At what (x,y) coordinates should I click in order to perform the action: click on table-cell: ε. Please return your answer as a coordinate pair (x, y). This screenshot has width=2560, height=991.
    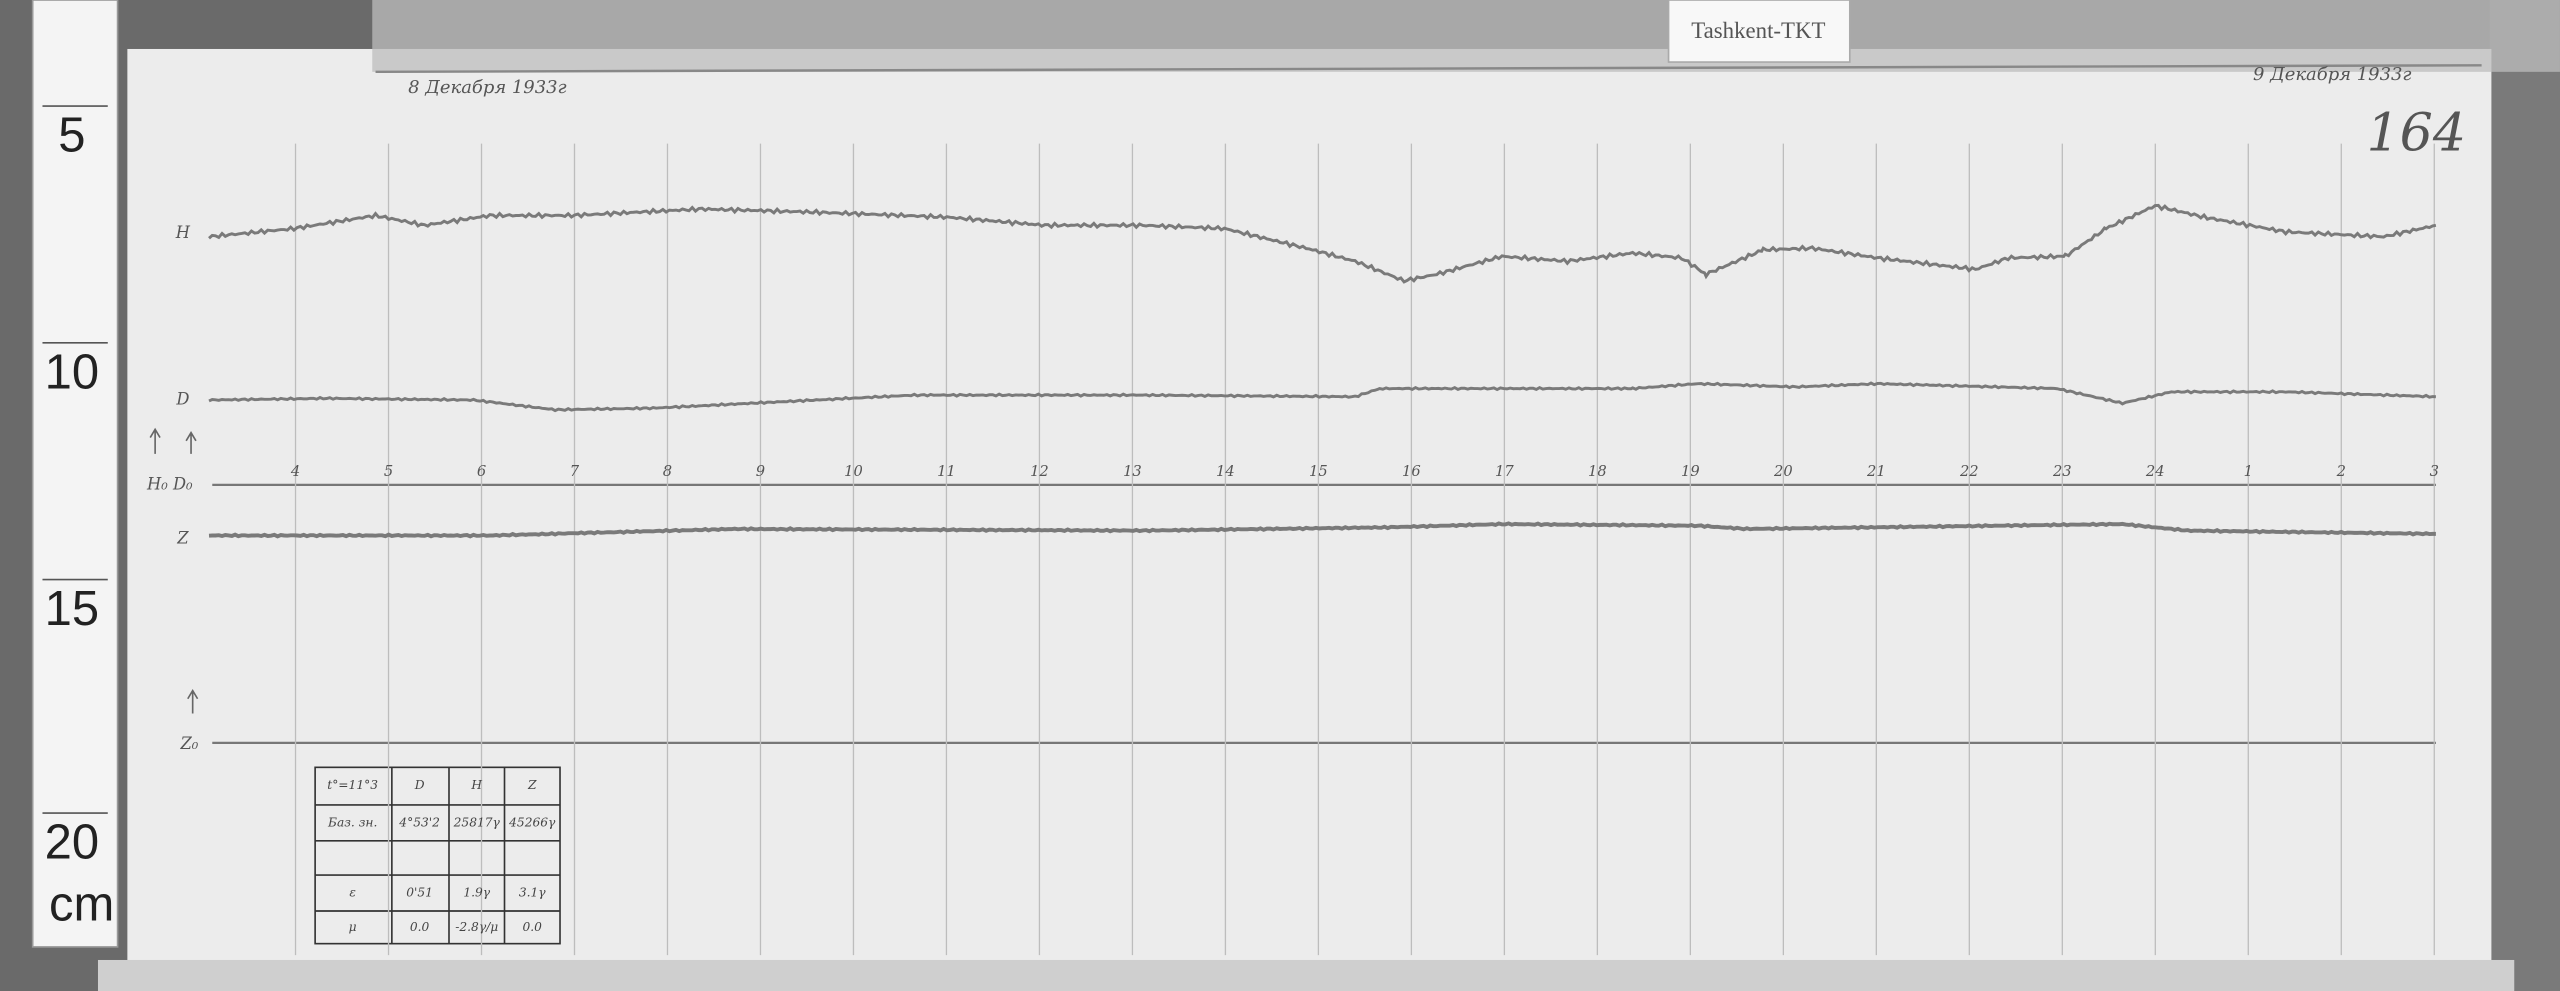
    Looking at the image, I should click on (352, 893).